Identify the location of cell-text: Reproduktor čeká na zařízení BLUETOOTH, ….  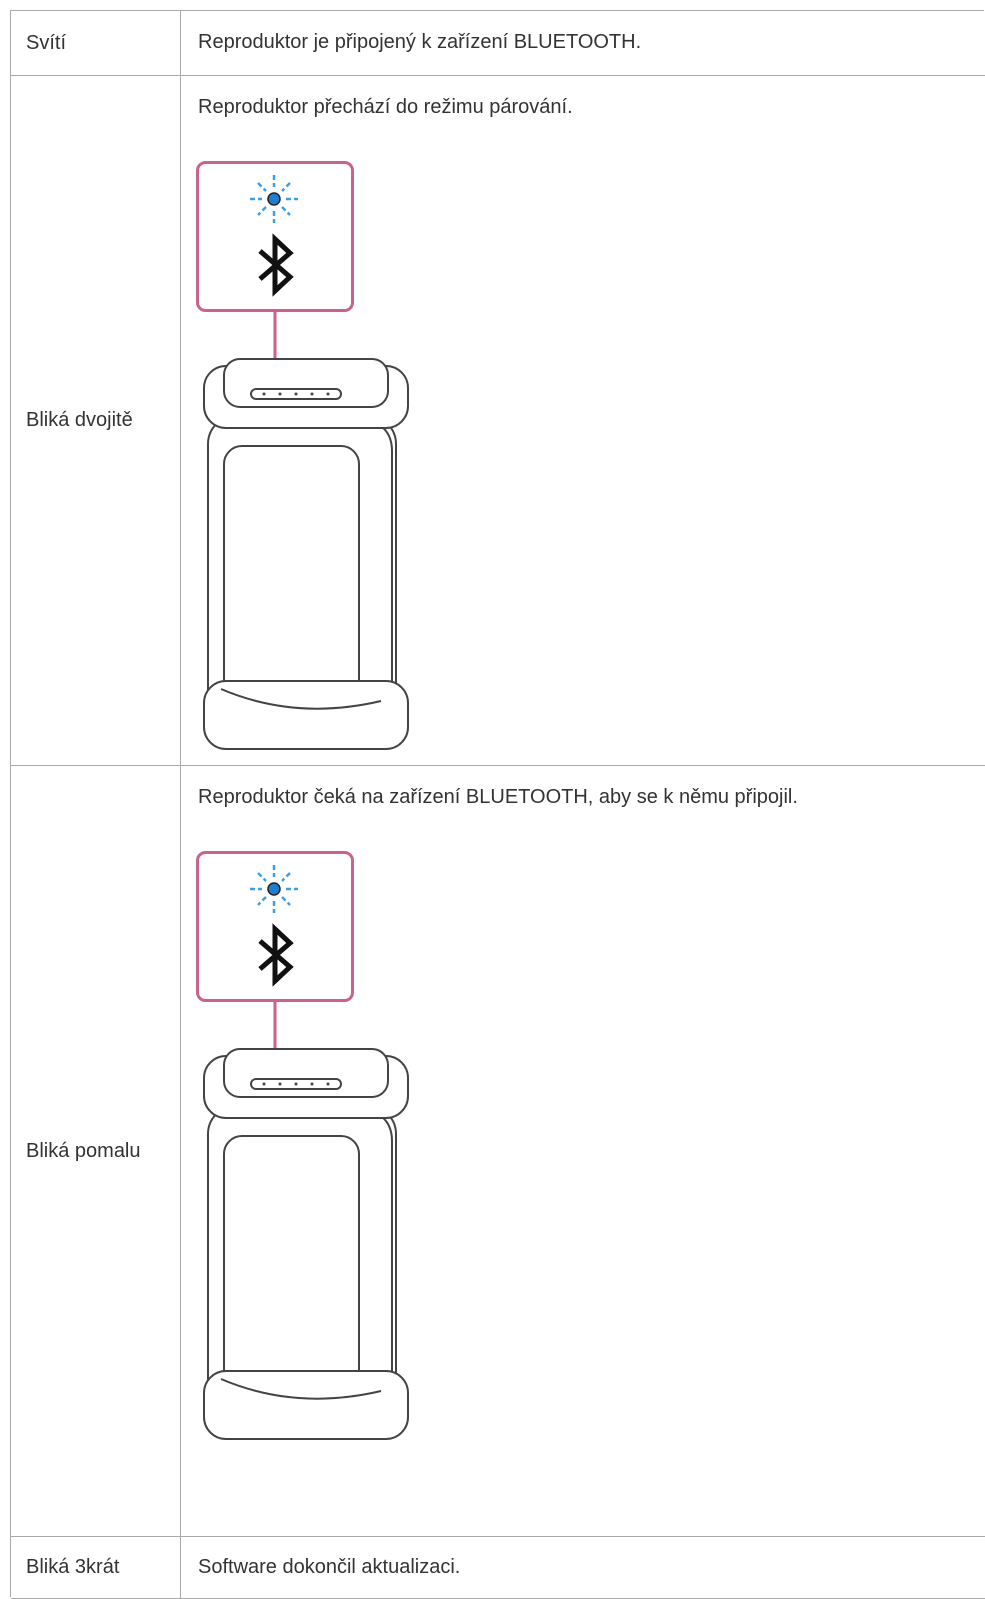
(498, 797).